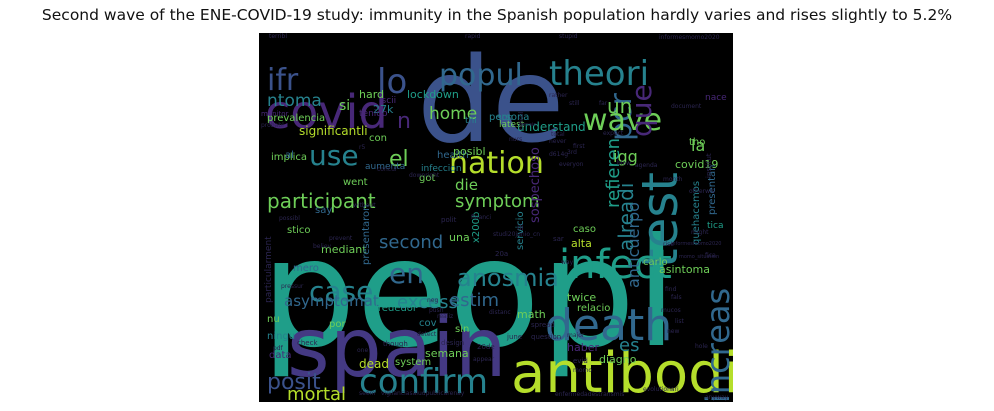 The width and height of the screenshot is (994, 411). I want to click on word-second-27: second, so click(411, 242).